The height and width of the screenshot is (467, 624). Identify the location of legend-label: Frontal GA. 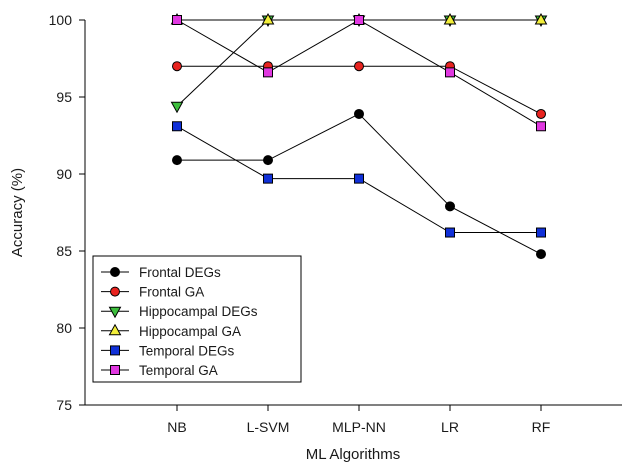
(171, 292).